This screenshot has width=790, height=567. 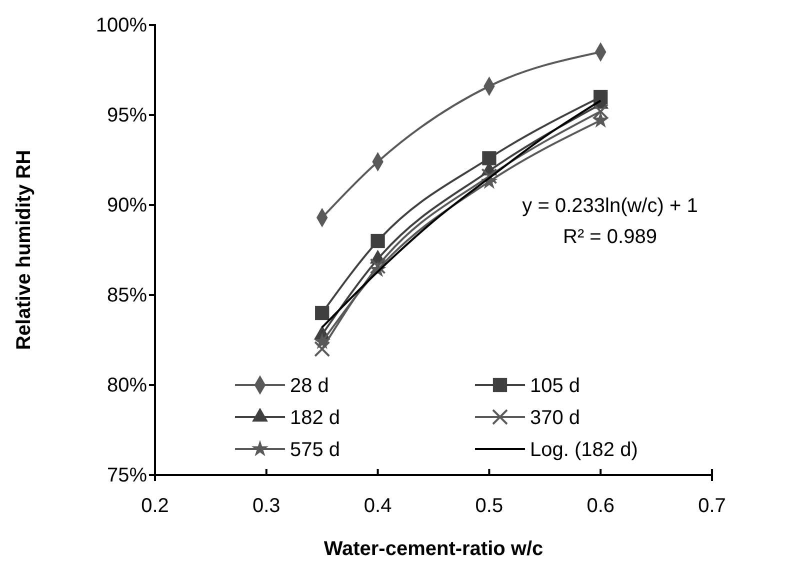 What do you see at coordinates (600, 506) in the screenshot?
I see `x-tick-label: 0.6` at bounding box center [600, 506].